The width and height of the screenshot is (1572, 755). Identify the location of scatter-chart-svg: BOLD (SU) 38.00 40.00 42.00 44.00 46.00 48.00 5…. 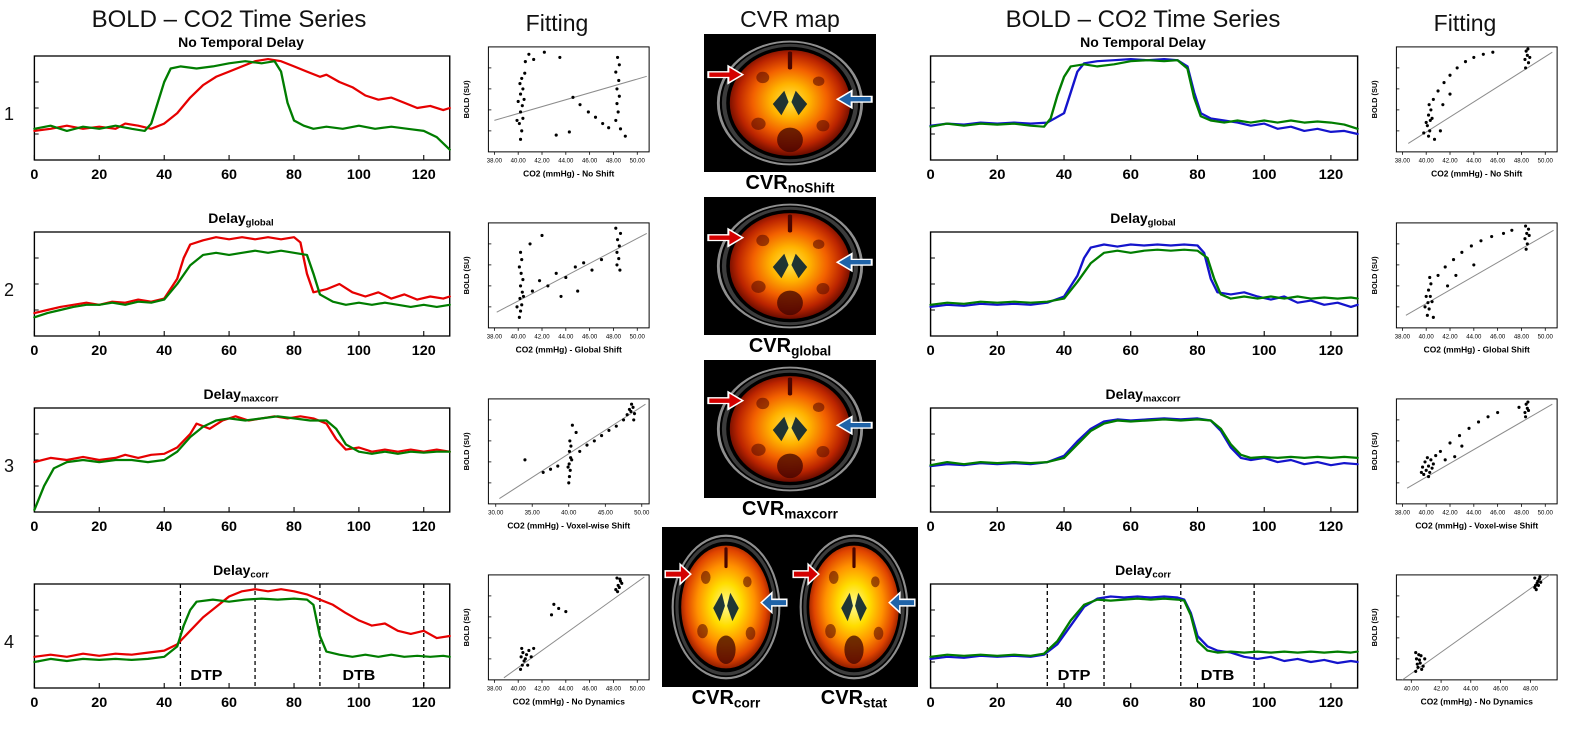
(556, 288).